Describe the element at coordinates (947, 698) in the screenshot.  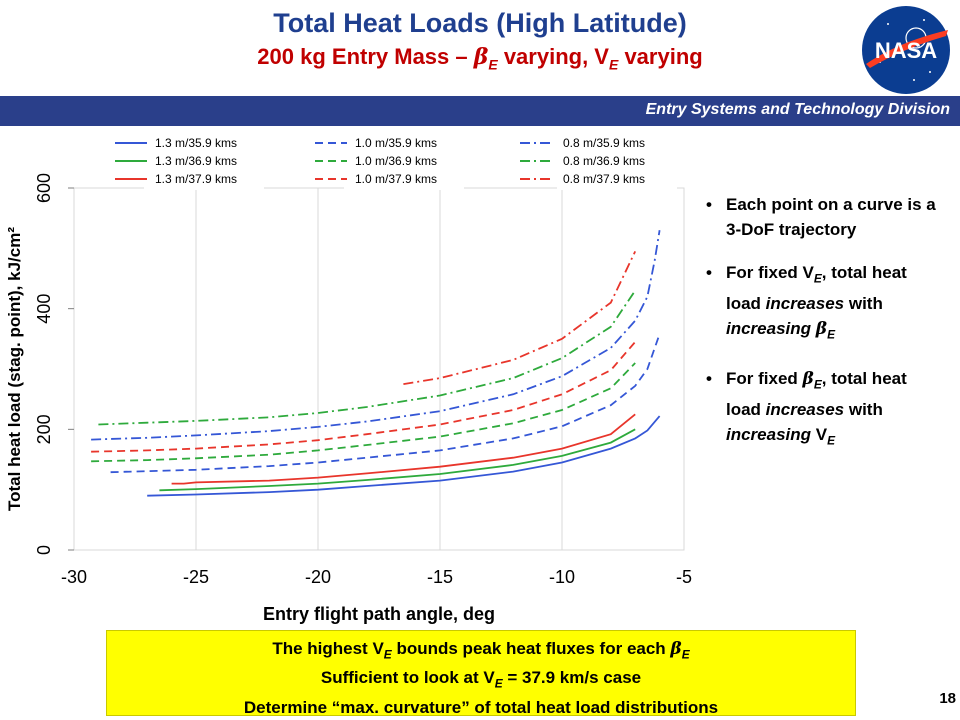
I see `page-number: 18` at that location.